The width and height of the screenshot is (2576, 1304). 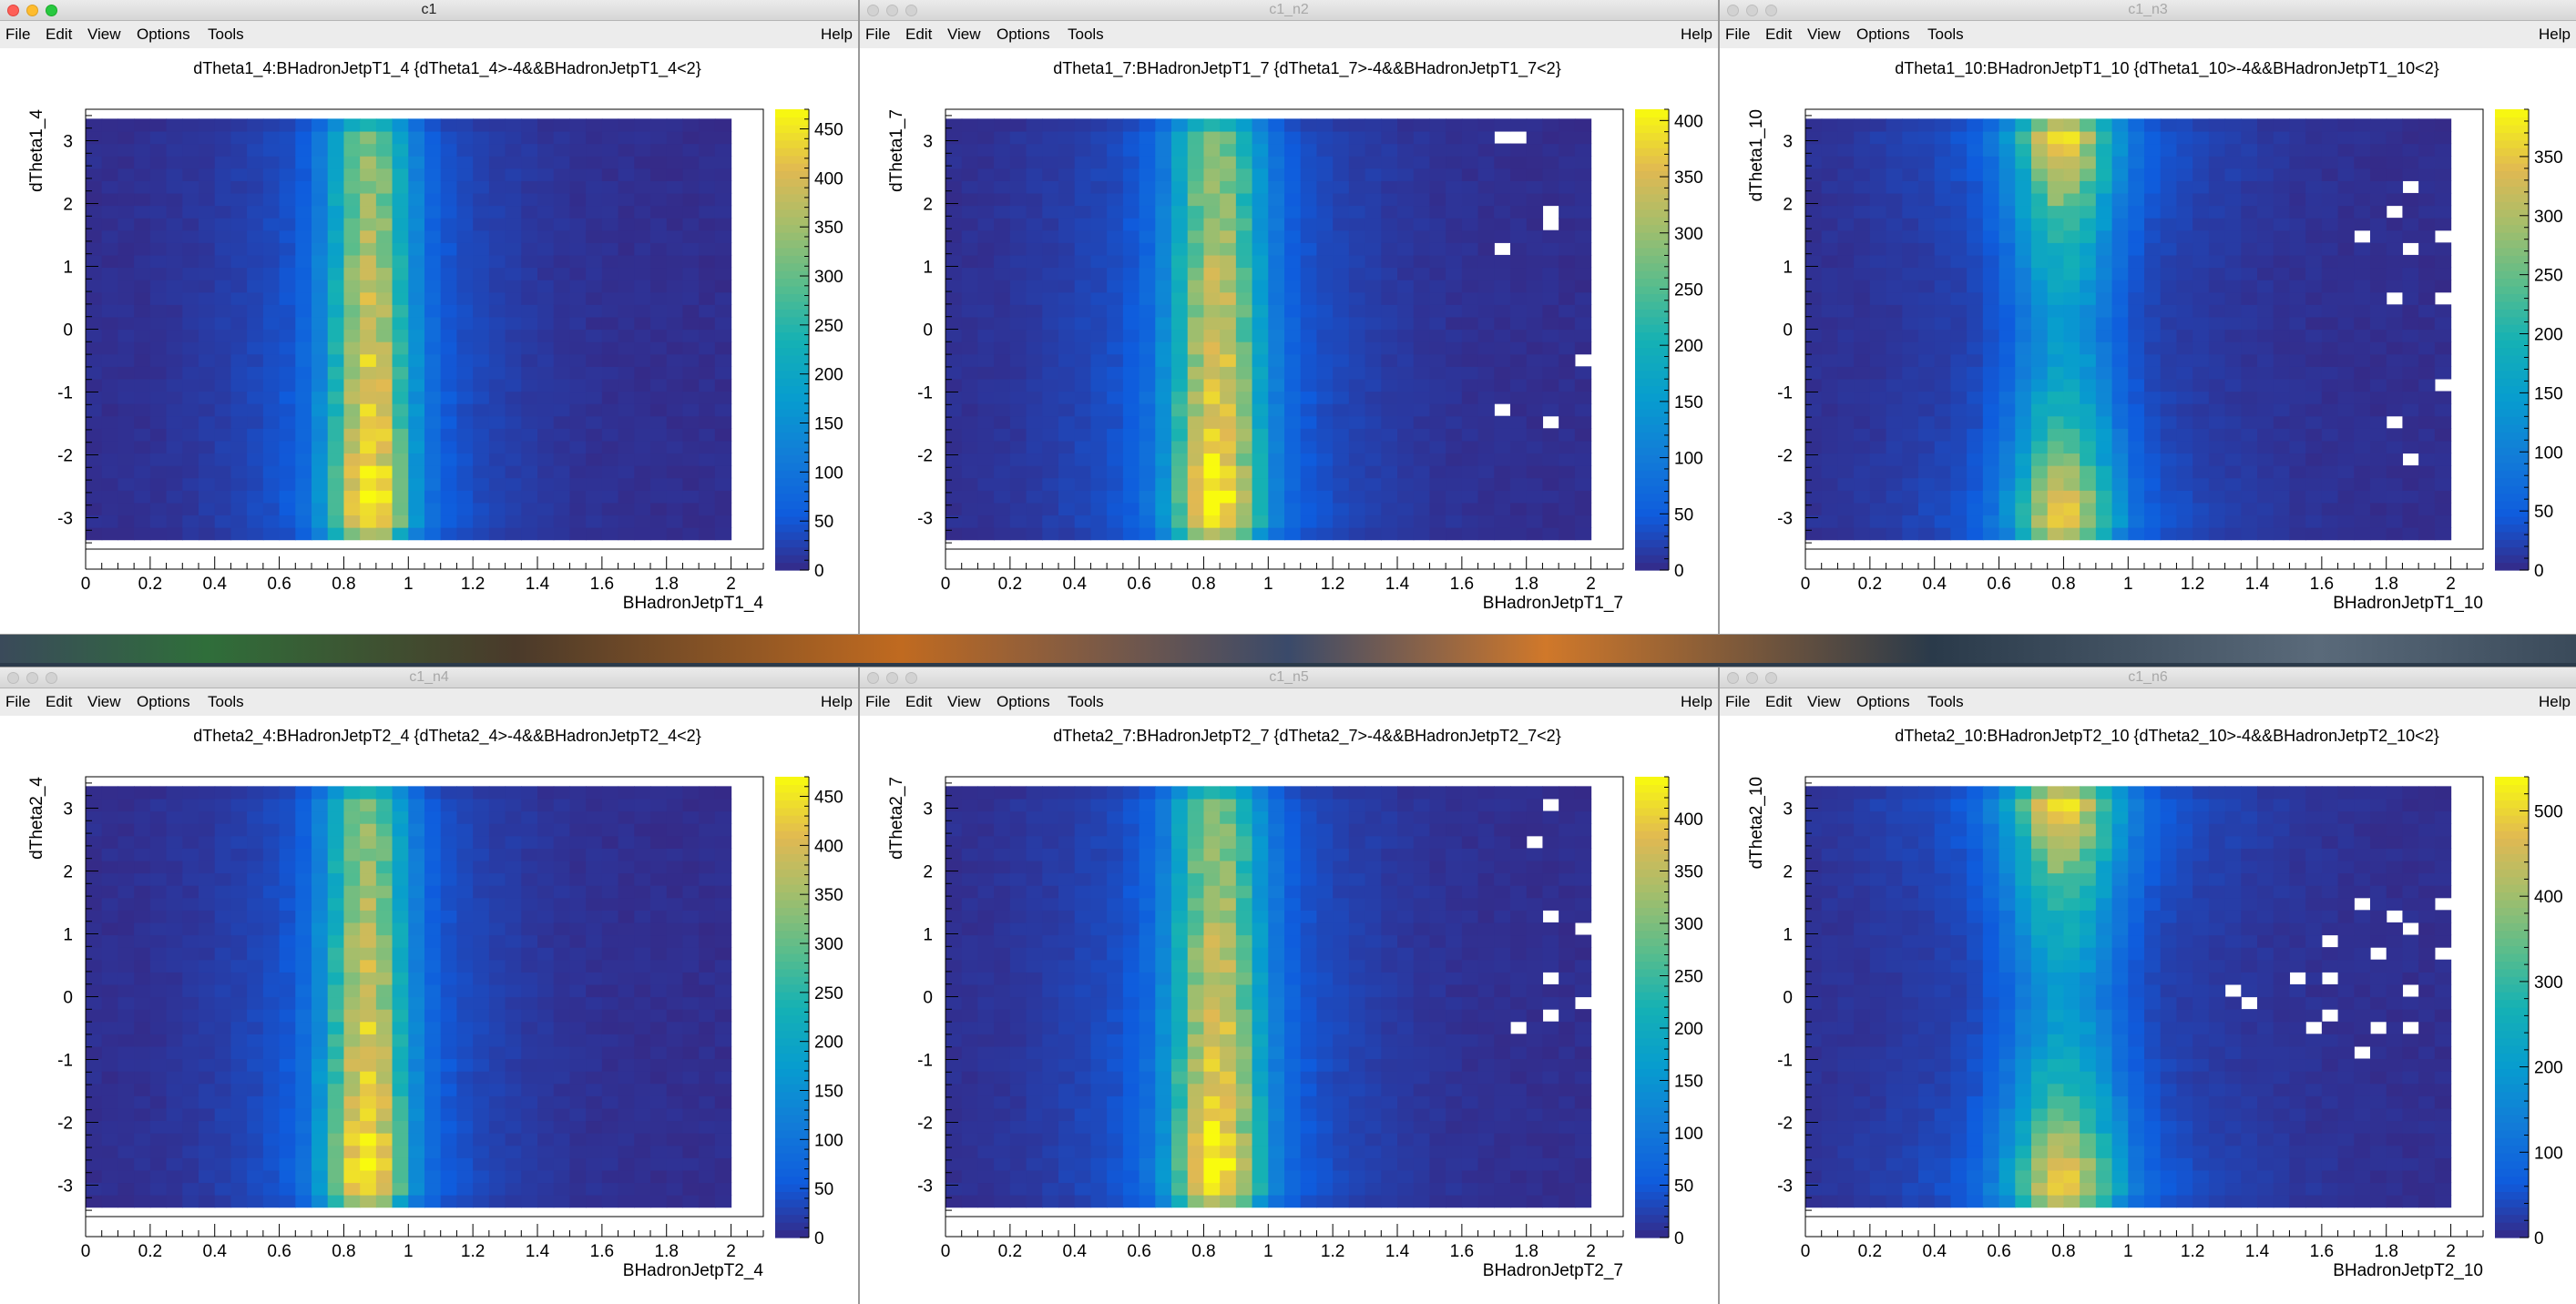 What do you see at coordinates (429, 678) in the screenshot?
I see `window-titlebar: c1_n4` at bounding box center [429, 678].